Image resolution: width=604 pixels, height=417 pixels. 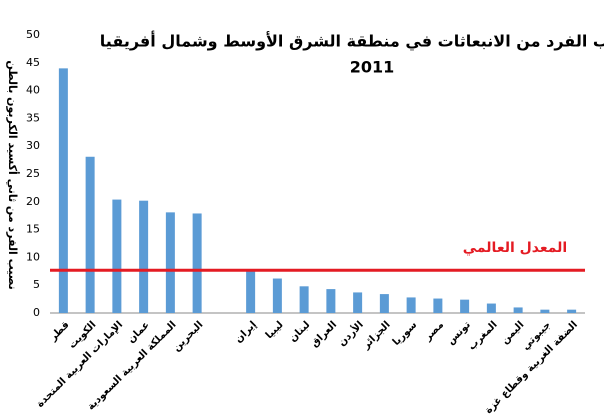 What do you see at coordinates (33, 90) in the screenshot?
I see `y-tick-label: 40` at bounding box center [33, 90].